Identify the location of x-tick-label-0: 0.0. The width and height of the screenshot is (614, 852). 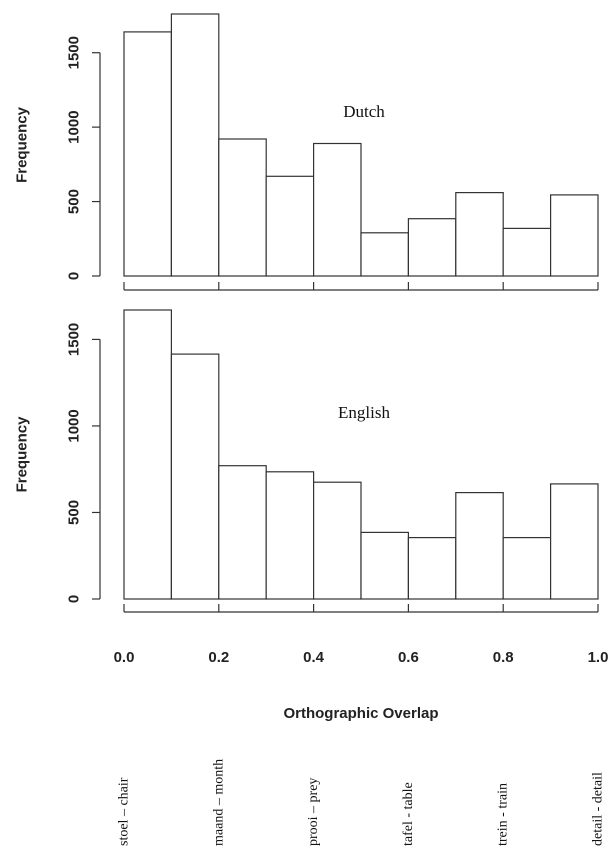
(124, 657).